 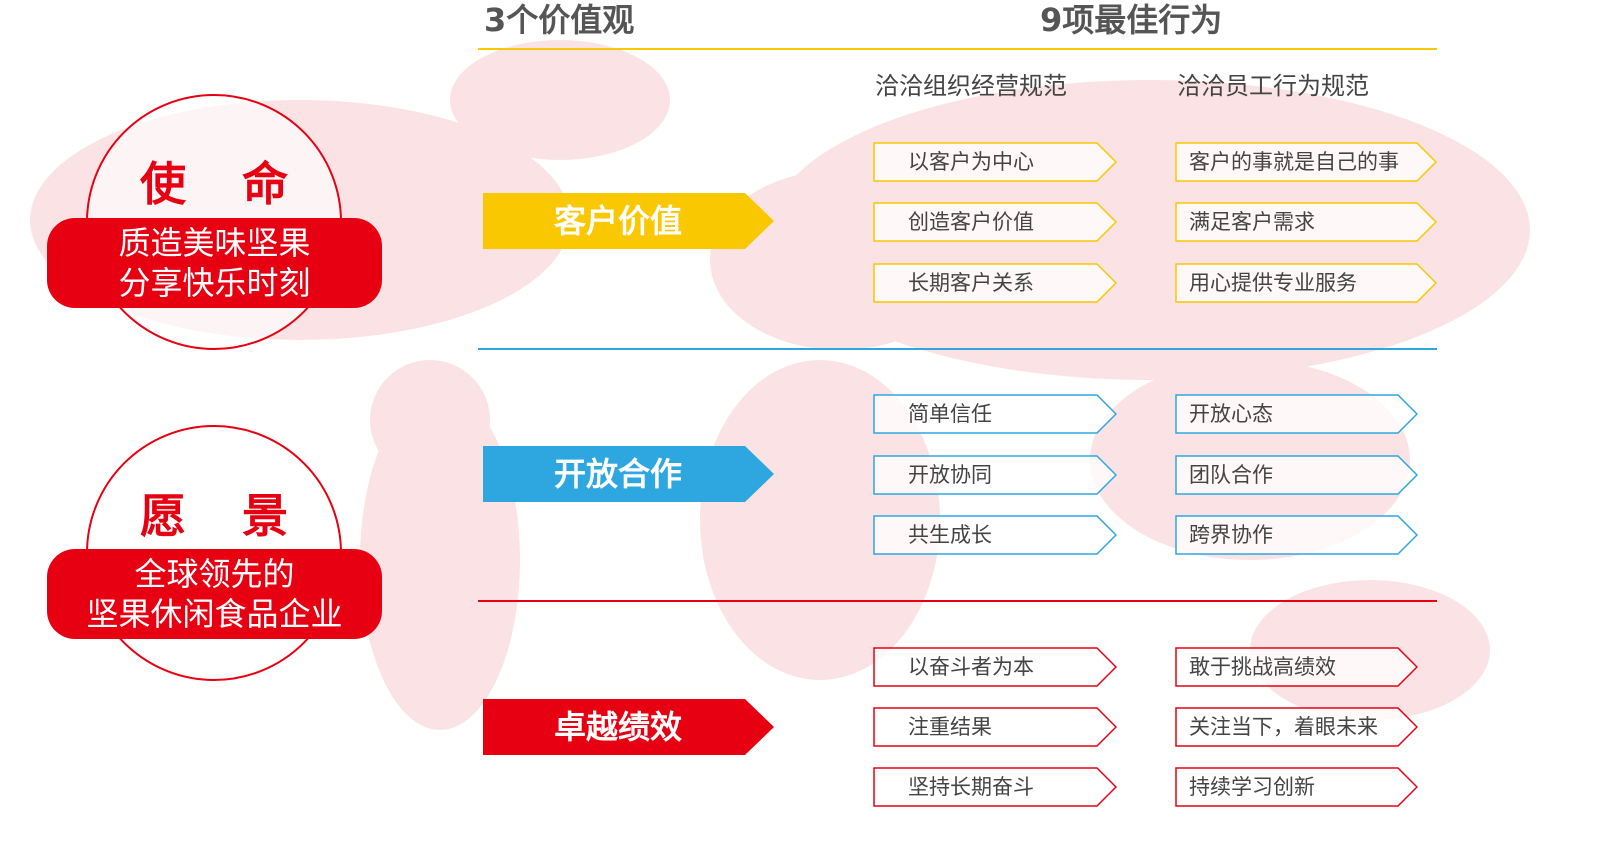 I want to click on vision-text-1: 全球领先的, so click(x=214, y=574).